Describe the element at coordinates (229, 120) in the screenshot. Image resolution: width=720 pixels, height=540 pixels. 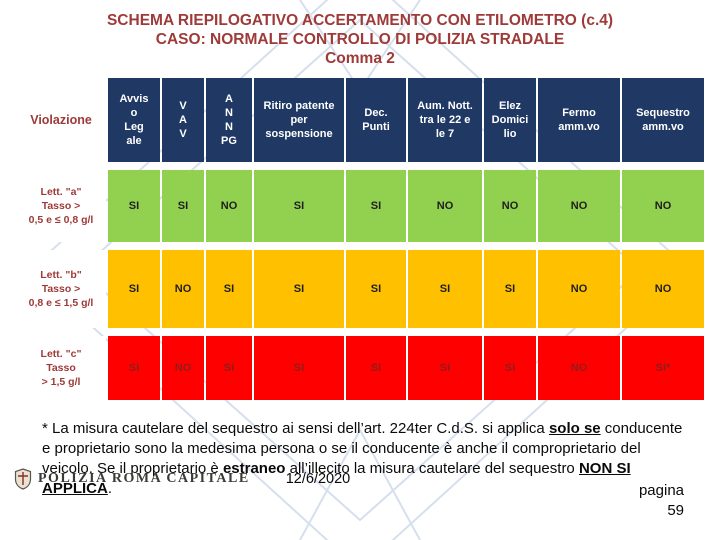
I see `column-header: A N N PG` at that location.